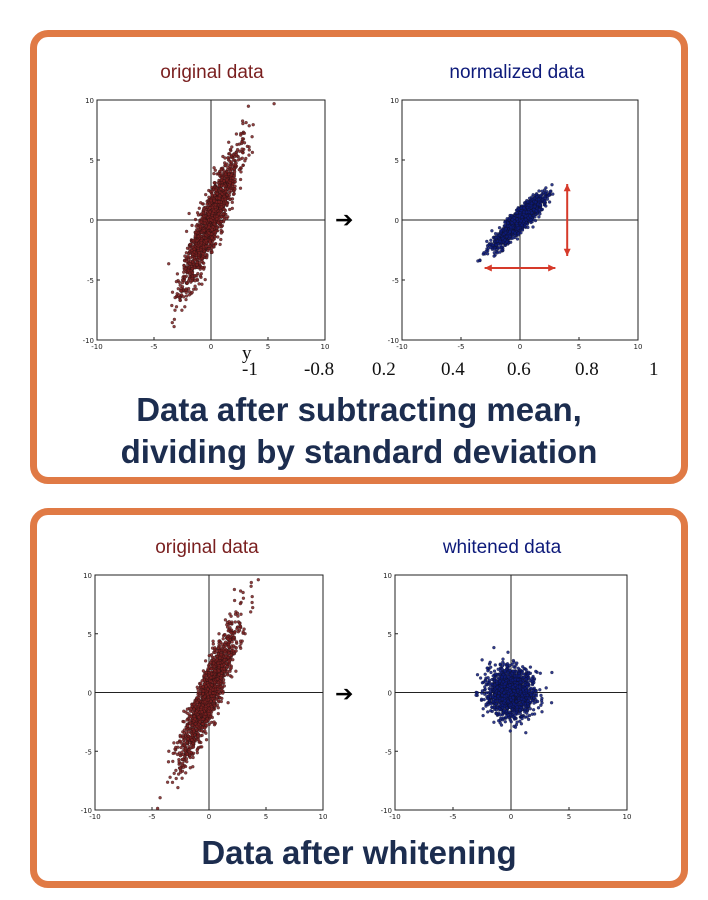 This screenshot has height=900, width=708. I want to click on y-tick-label: 5, so click(390, 635).